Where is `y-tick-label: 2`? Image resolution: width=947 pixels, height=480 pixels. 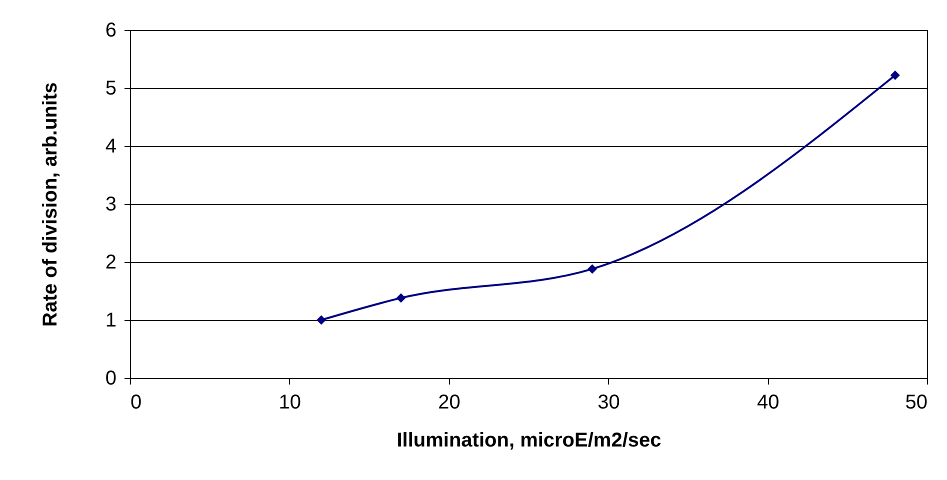 y-tick-label: 2 is located at coordinates (110, 263).